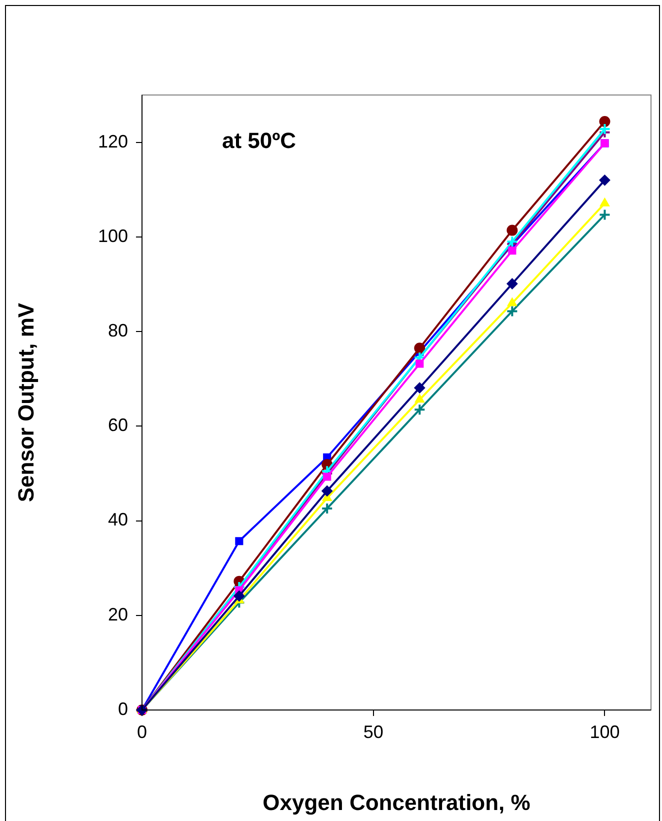  I want to click on x-axis-title: Oxygen Concentration, %, so click(396, 802).